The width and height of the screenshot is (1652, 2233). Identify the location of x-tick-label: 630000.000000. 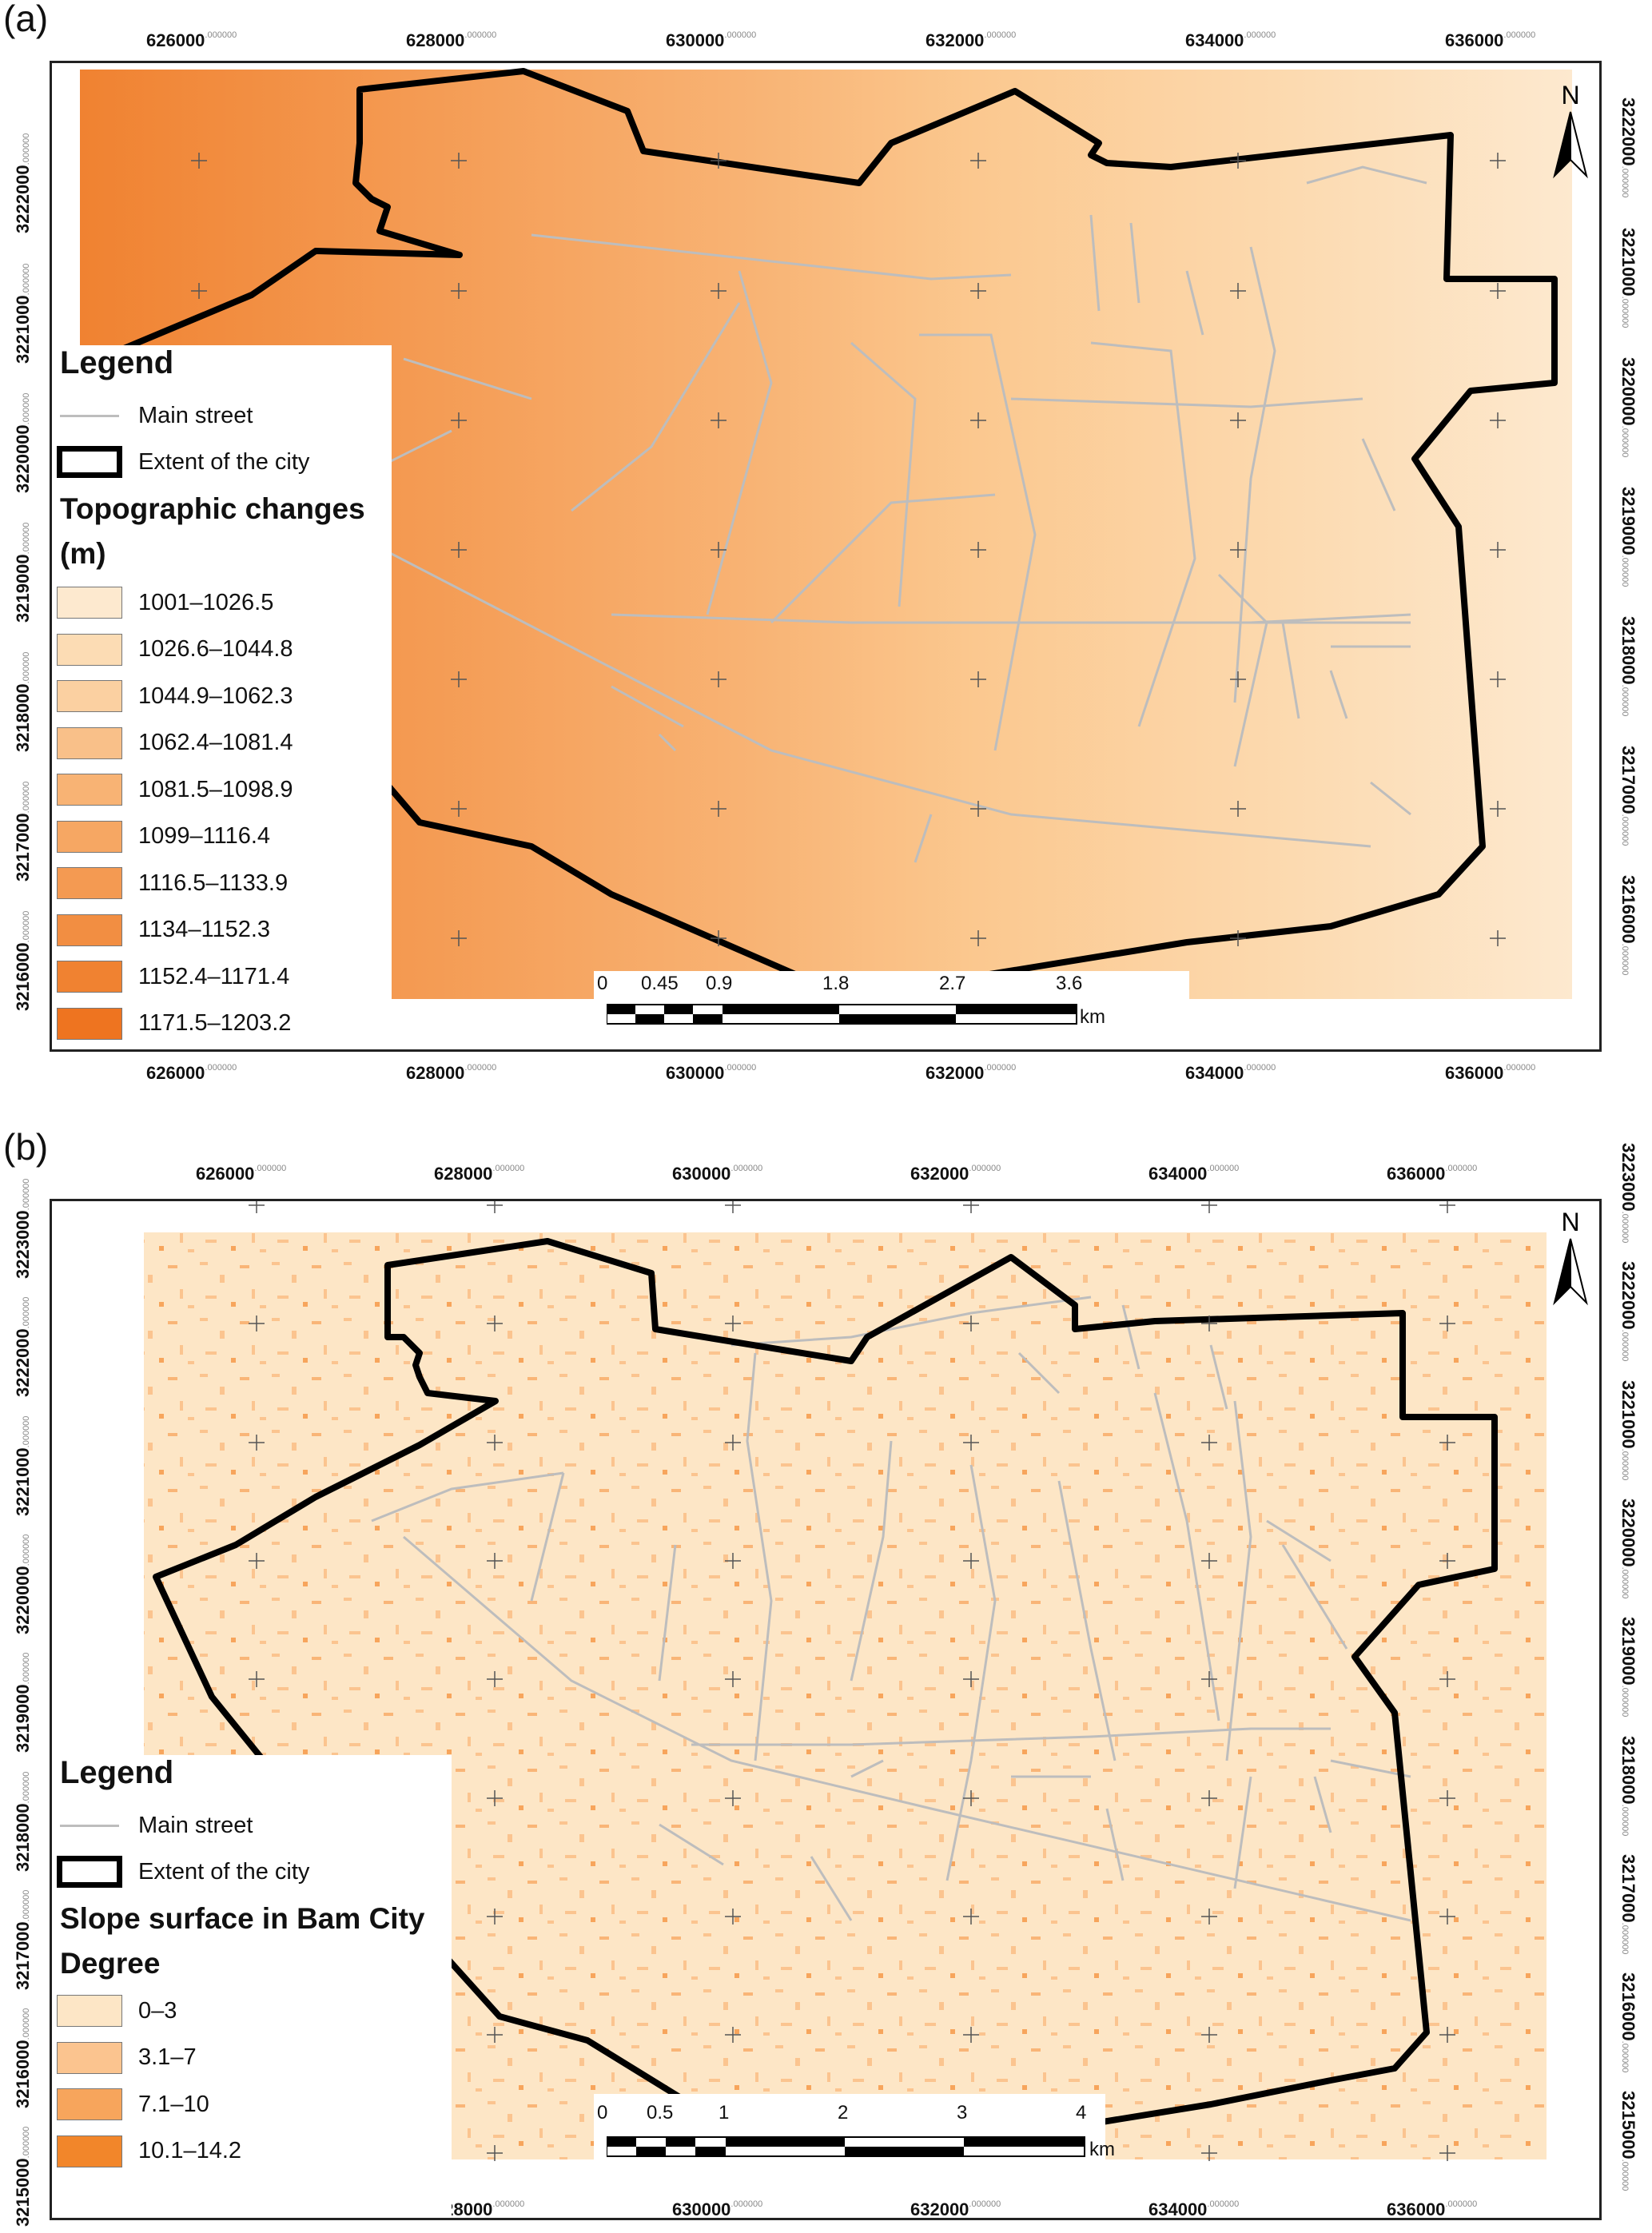
(711, 40).